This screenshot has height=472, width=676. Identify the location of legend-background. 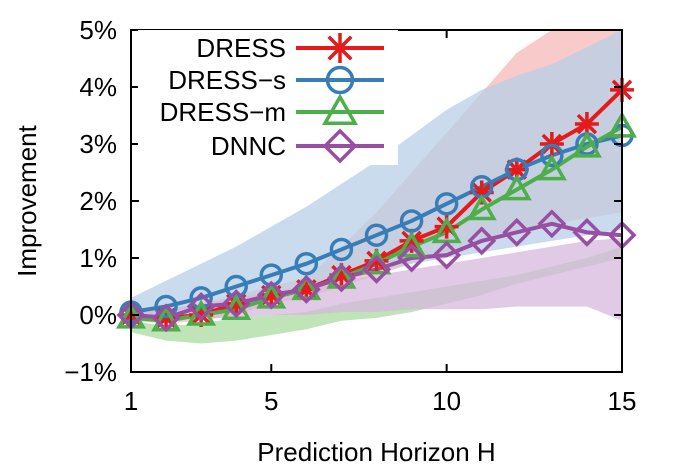
(268, 97).